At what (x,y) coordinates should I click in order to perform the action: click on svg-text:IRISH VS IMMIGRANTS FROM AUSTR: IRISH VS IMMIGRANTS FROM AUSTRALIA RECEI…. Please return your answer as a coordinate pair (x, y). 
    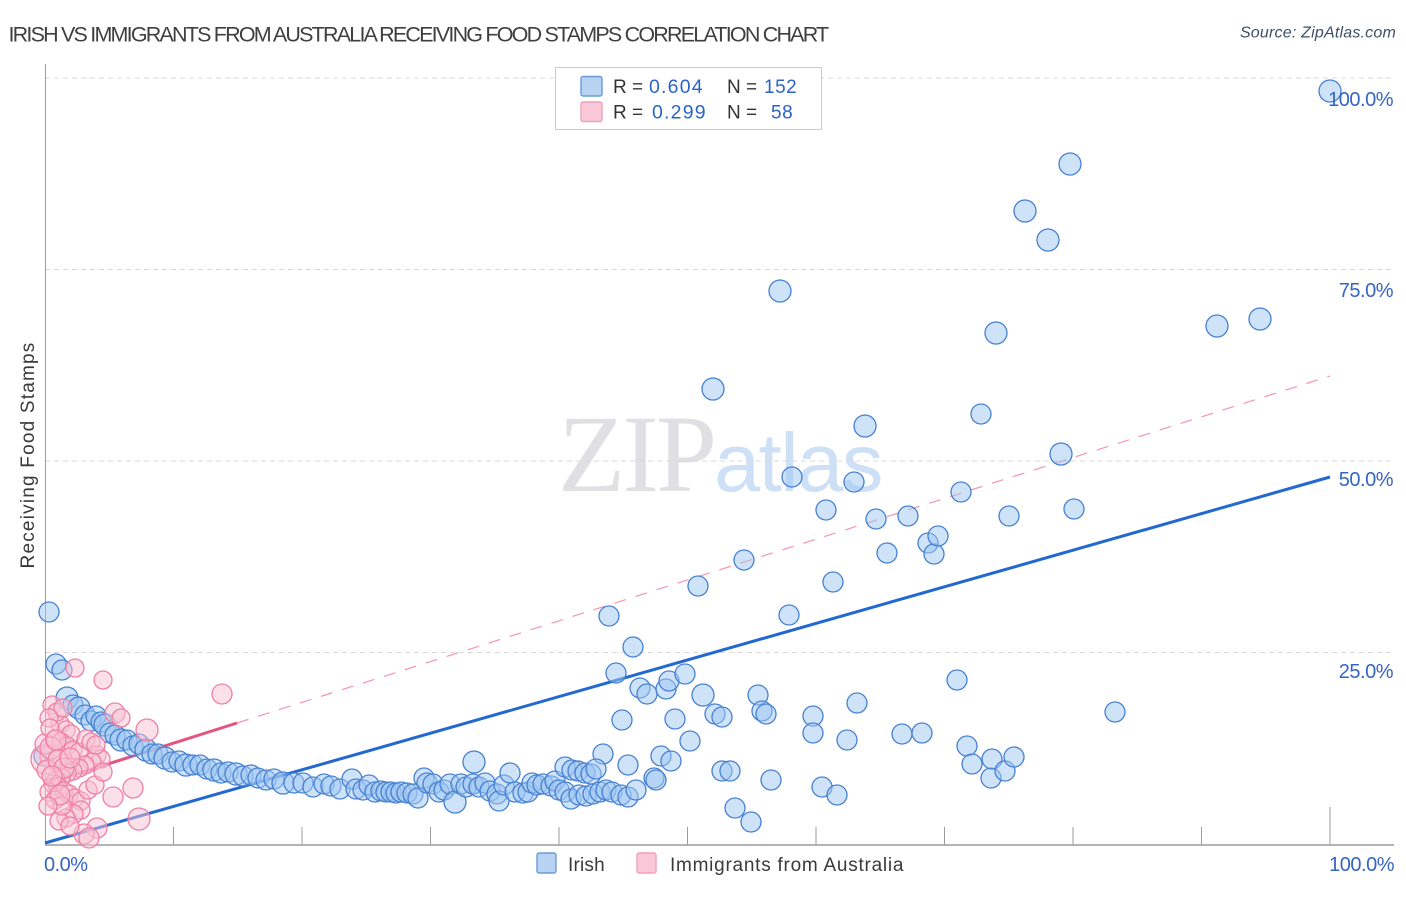
    Looking at the image, I should click on (419, 35).